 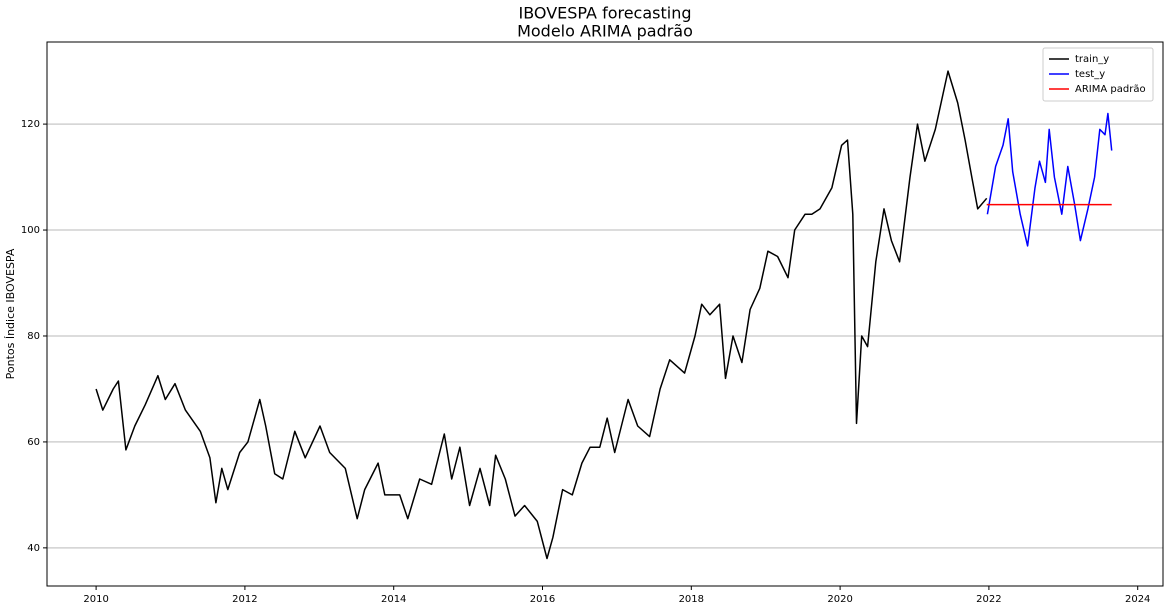 What do you see at coordinates (1110, 89) in the screenshot?
I see `legend-label: ARIMA padrão` at bounding box center [1110, 89].